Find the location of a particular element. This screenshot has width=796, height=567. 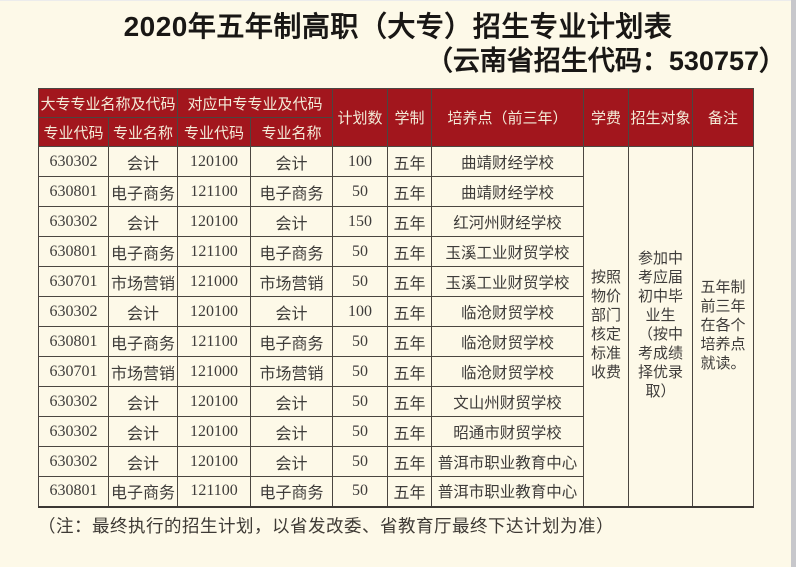

page-subtitle: （云南省招生代码：530757） is located at coordinates (605, 61).